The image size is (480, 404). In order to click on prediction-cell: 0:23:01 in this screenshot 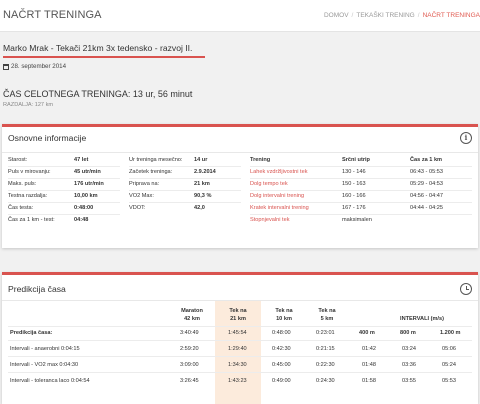, I will do `click(325, 333)`.